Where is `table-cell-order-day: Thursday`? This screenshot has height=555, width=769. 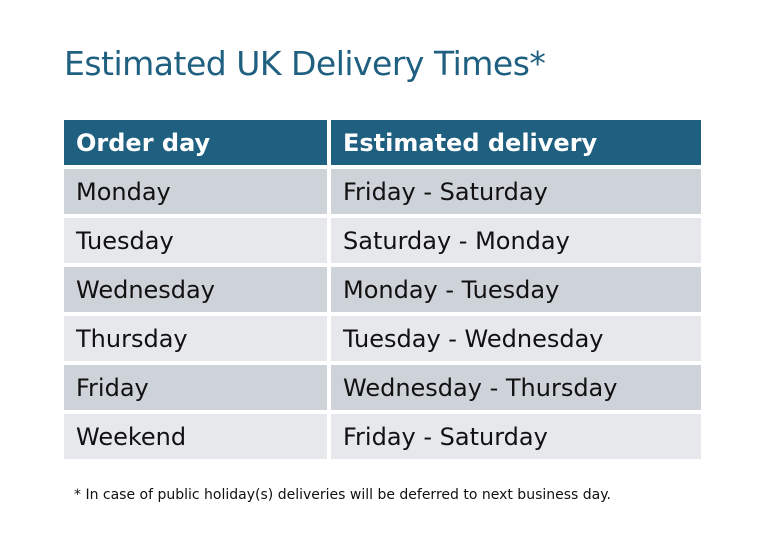
table-cell-order-day: Thursday is located at coordinates (195, 338).